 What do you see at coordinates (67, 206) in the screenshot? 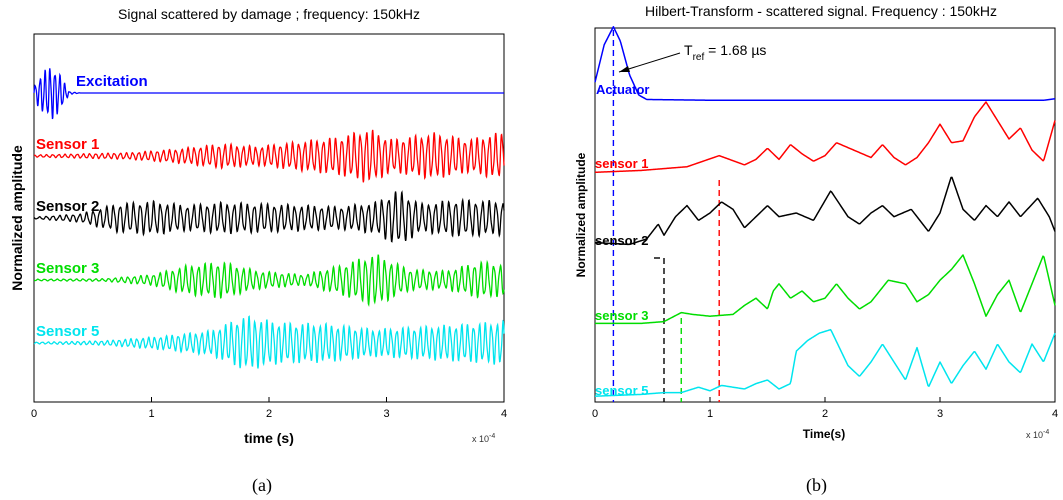
I see `panel-a-label-sensor-2: Sensor 2` at bounding box center [67, 206].